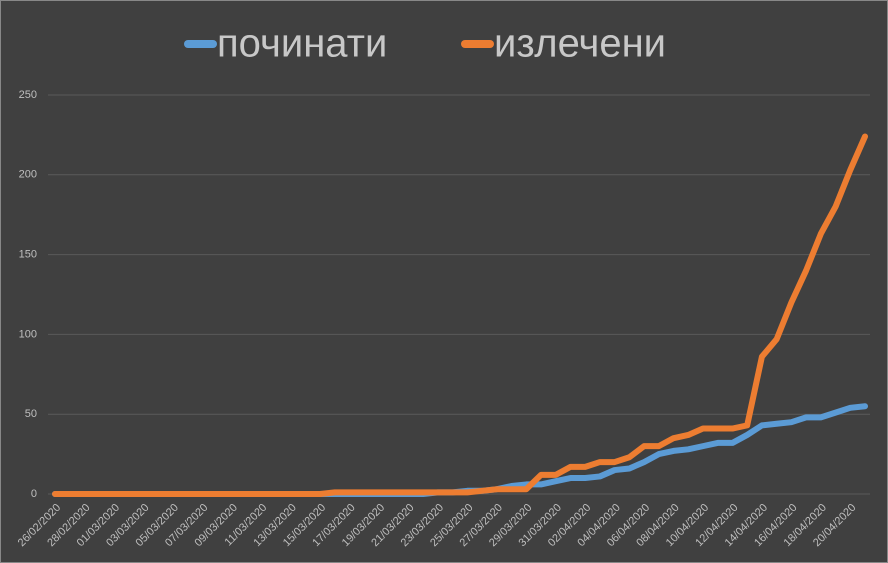 This screenshot has width=888, height=563. Describe the element at coordinates (28, 175) in the screenshot. I see `y-tick-label: 200` at that location.